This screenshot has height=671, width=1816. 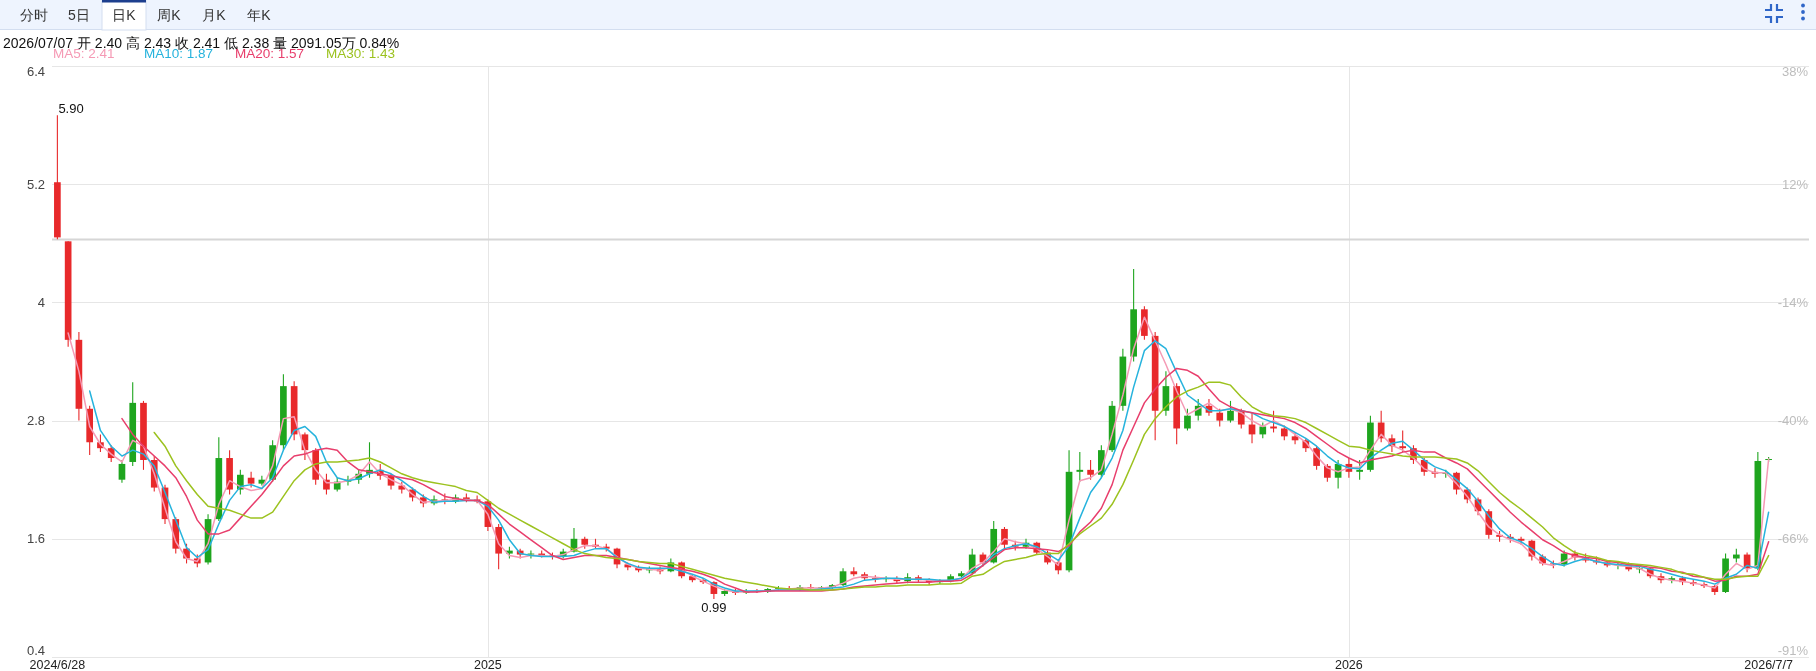 What do you see at coordinates (1794, 184) in the screenshot?
I see `y2-tick-label: 12%` at bounding box center [1794, 184].